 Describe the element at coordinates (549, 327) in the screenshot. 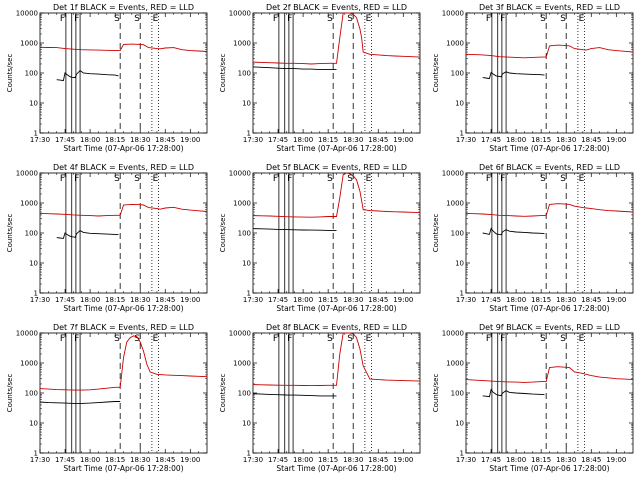

I see `chart-title: Det 9f BLACK = Events, RED = LLD` at that location.